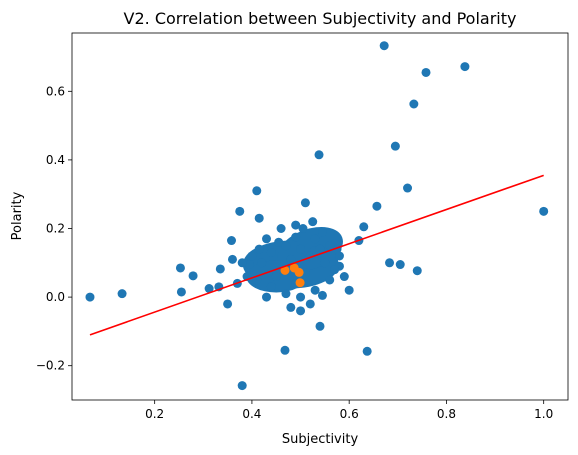  What do you see at coordinates (320, 439) in the screenshot?
I see `x-axis-label: Subjectivity` at bounding box center [320, 439].